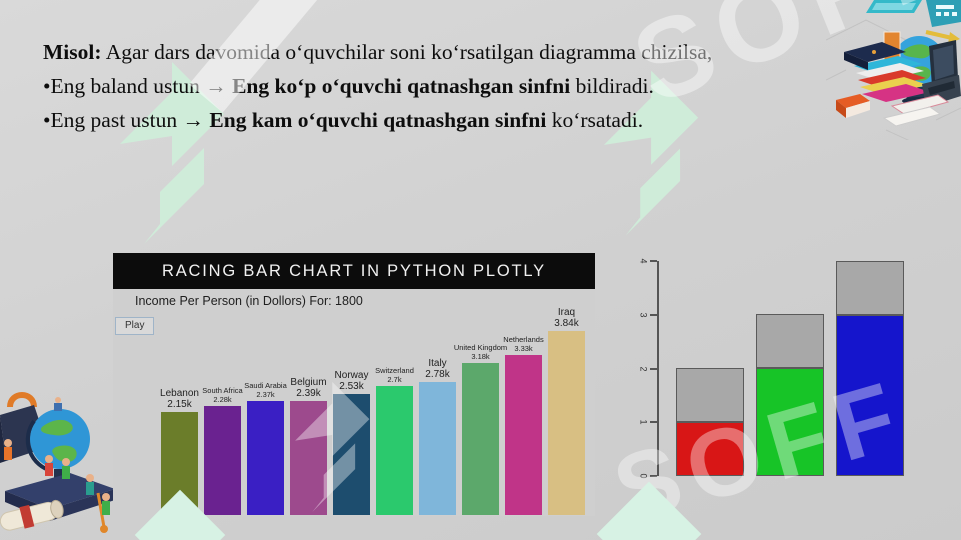 The height and width of the screenshot is (540, 961). I want to click on plotly-bar-label: Switzerland 2.7k, so click(394, 375).